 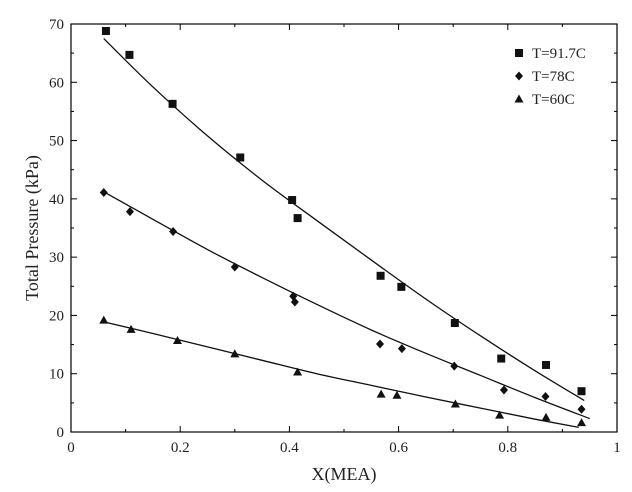 I want to click on y-tick-label: 0, so click(x=61, y=433).